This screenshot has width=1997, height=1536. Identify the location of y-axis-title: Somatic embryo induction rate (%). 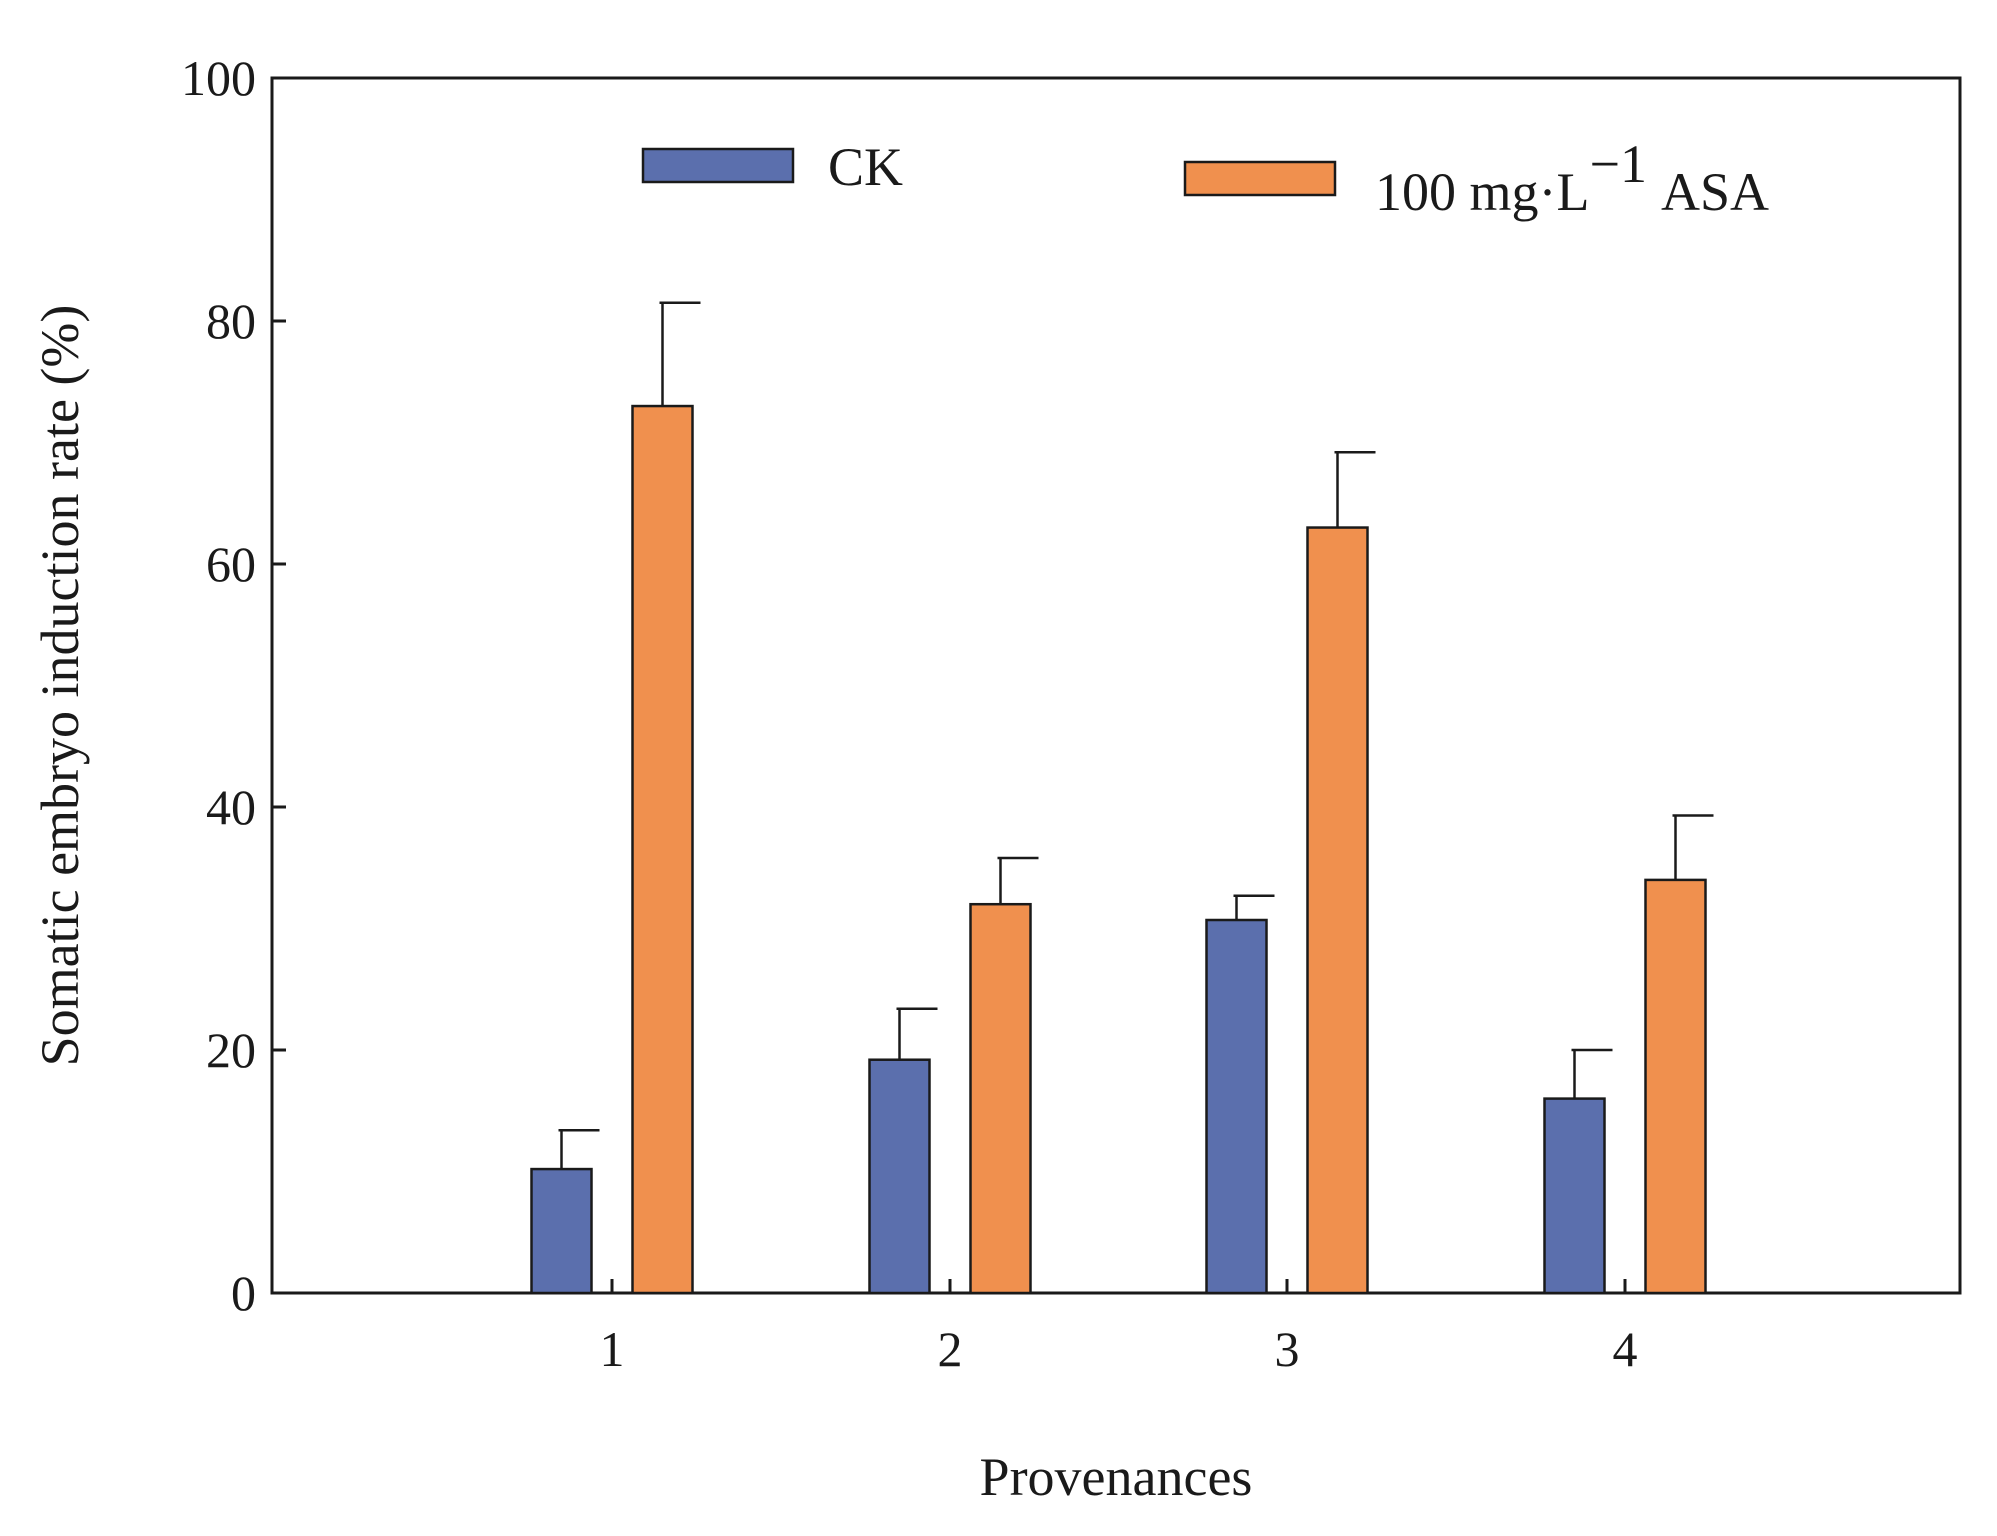
(60, 686).